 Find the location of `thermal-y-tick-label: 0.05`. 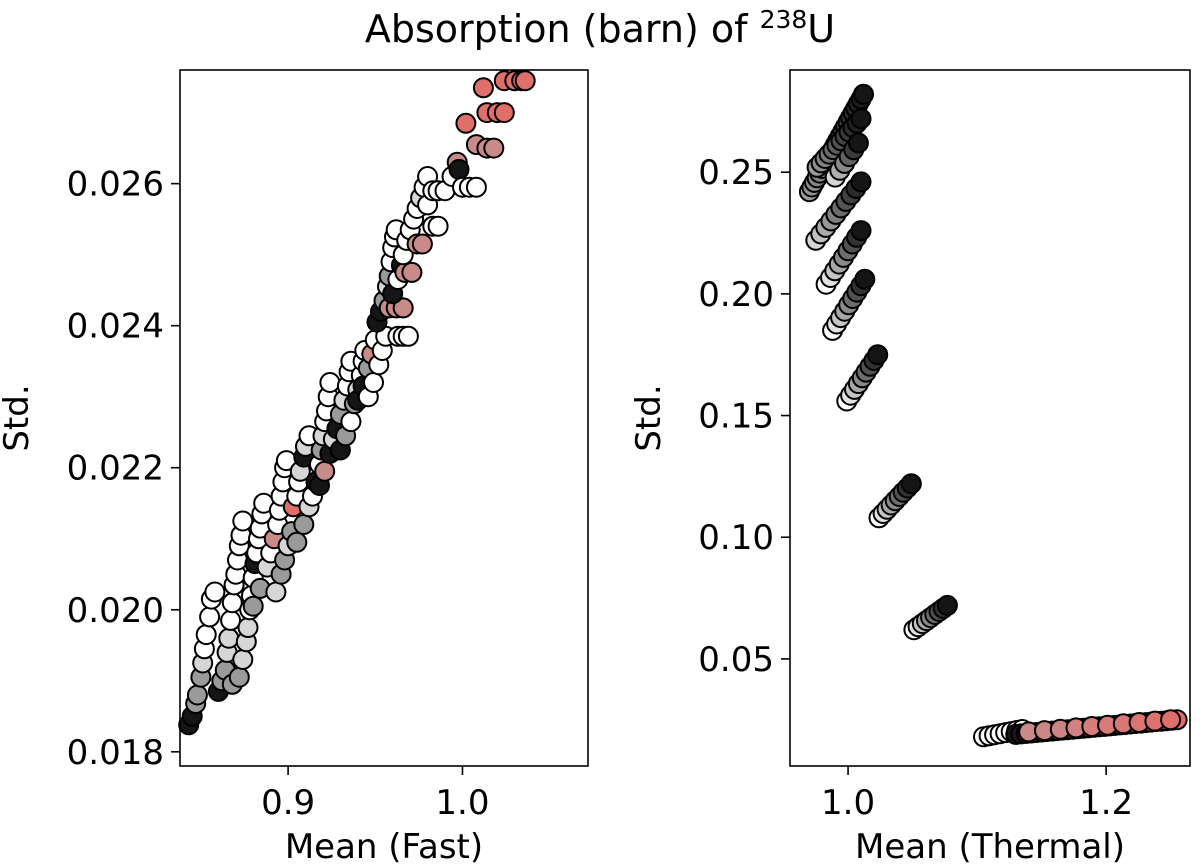

thermal-y-tick-label: 0.05 is located at coordinates (736, 660).